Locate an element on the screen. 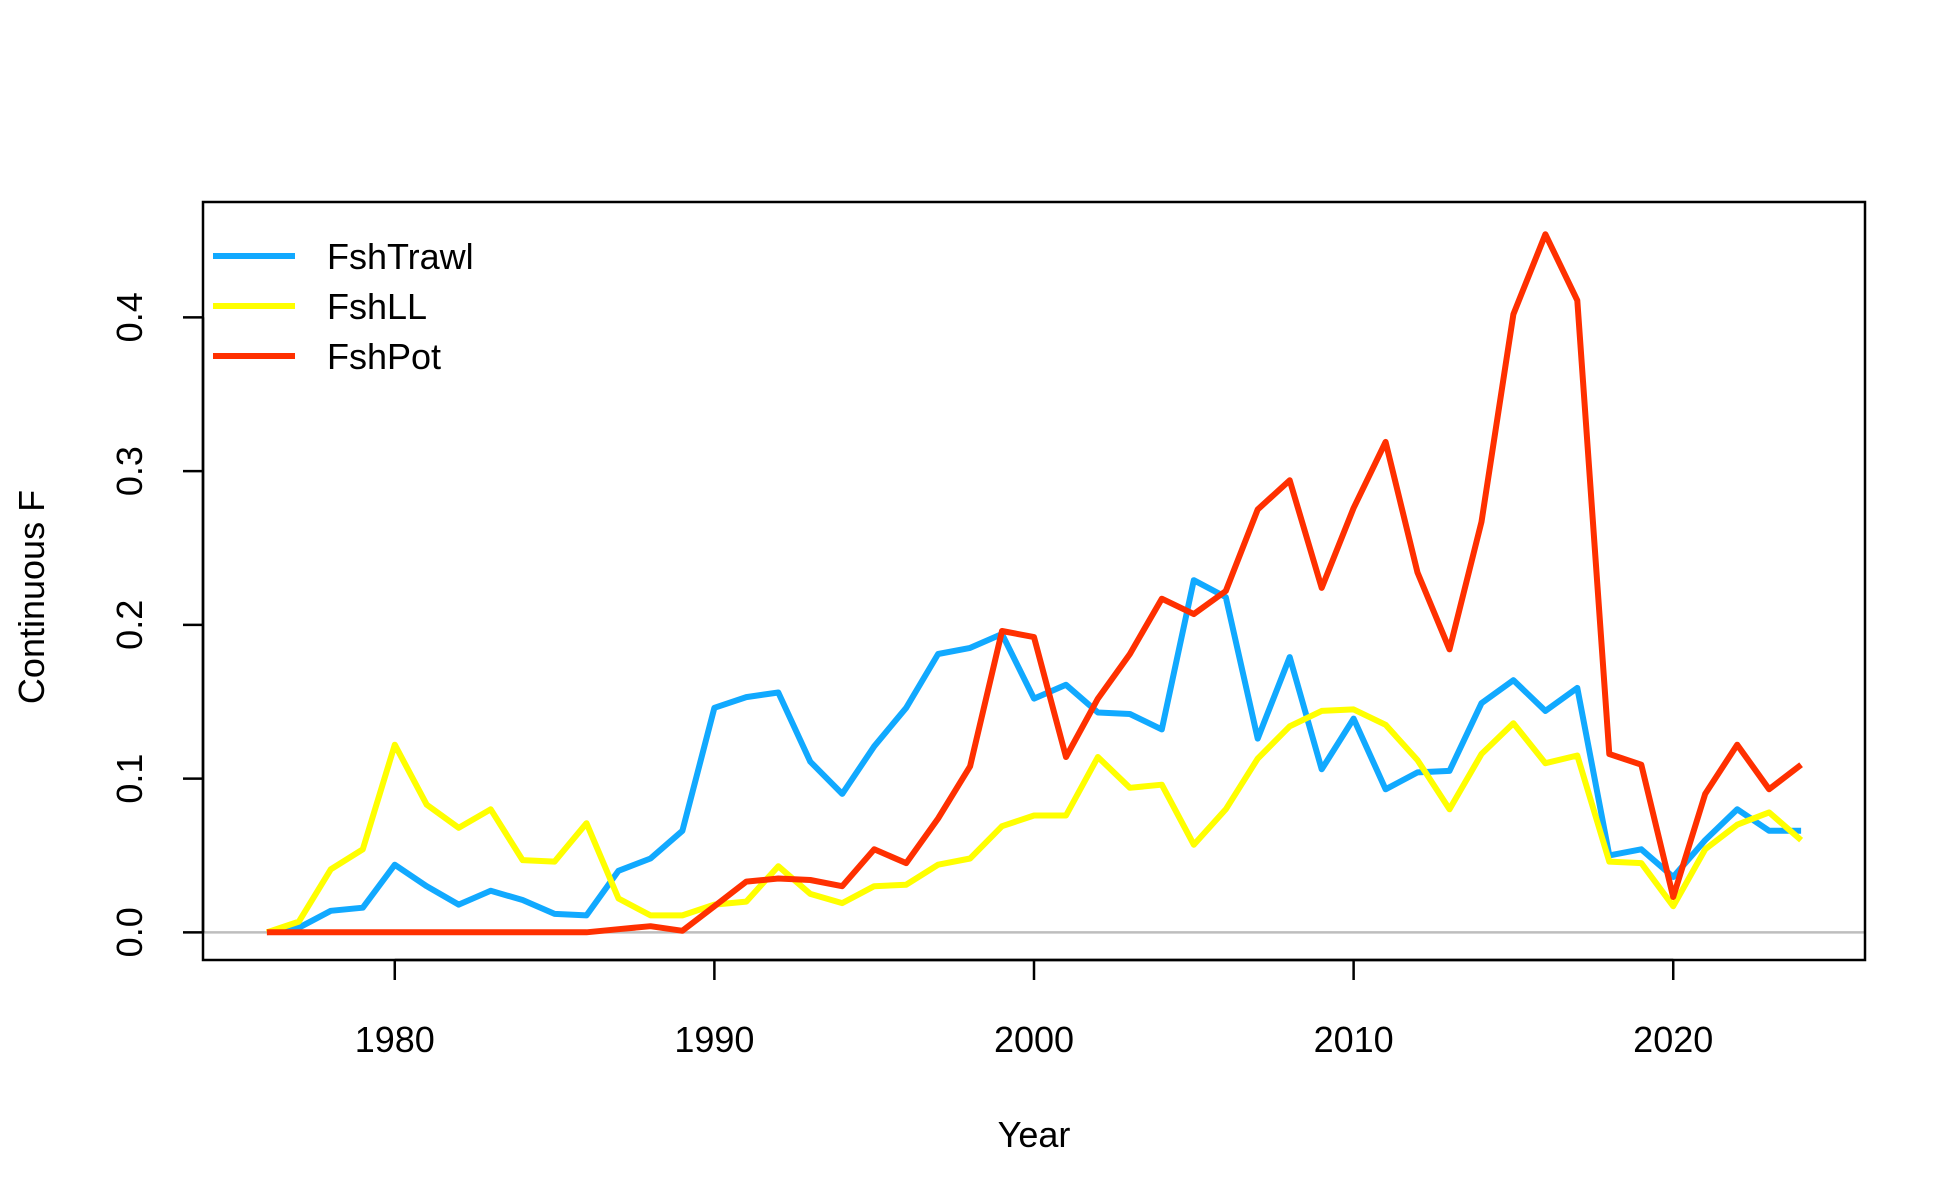  legend-label-fshpot: FshPot is located at coordinates (384, 356).